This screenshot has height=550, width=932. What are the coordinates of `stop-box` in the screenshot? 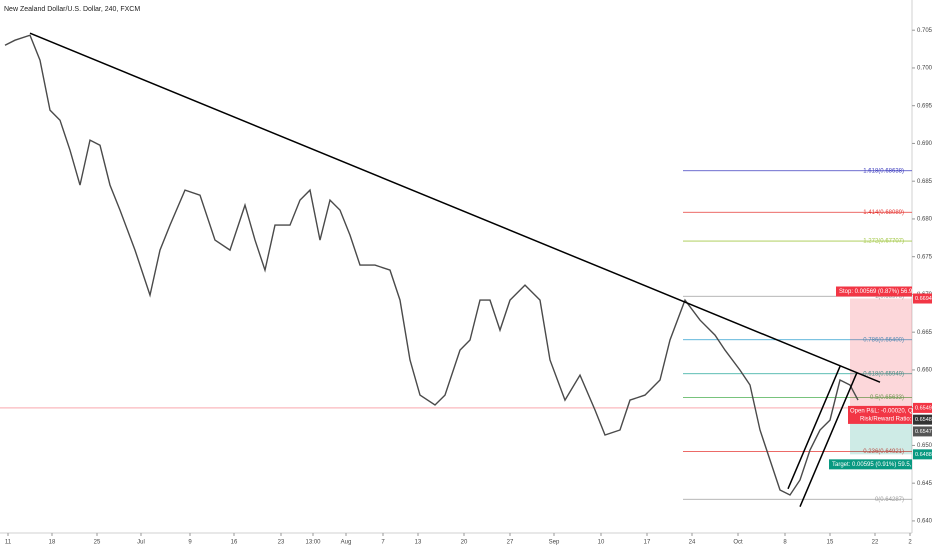 It's located at (874, 291).